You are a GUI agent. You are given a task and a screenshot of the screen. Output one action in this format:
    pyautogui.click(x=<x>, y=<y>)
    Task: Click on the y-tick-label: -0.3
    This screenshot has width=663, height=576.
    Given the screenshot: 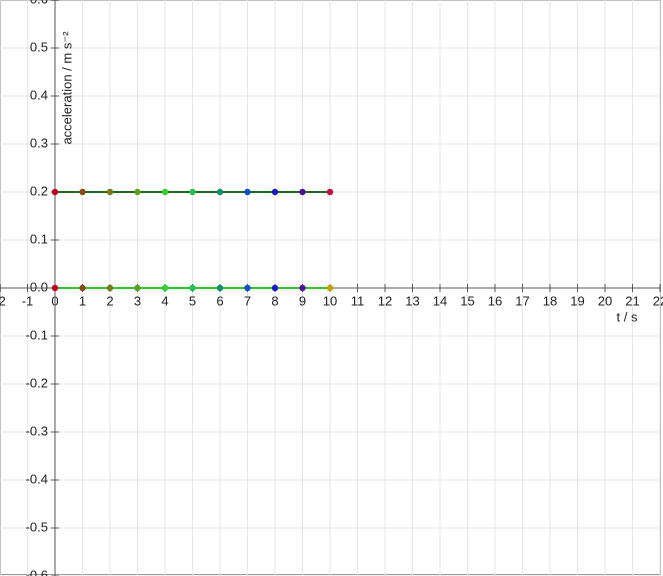 What is the action you would take?
    pyautogui.click(x=37, y=430)
    